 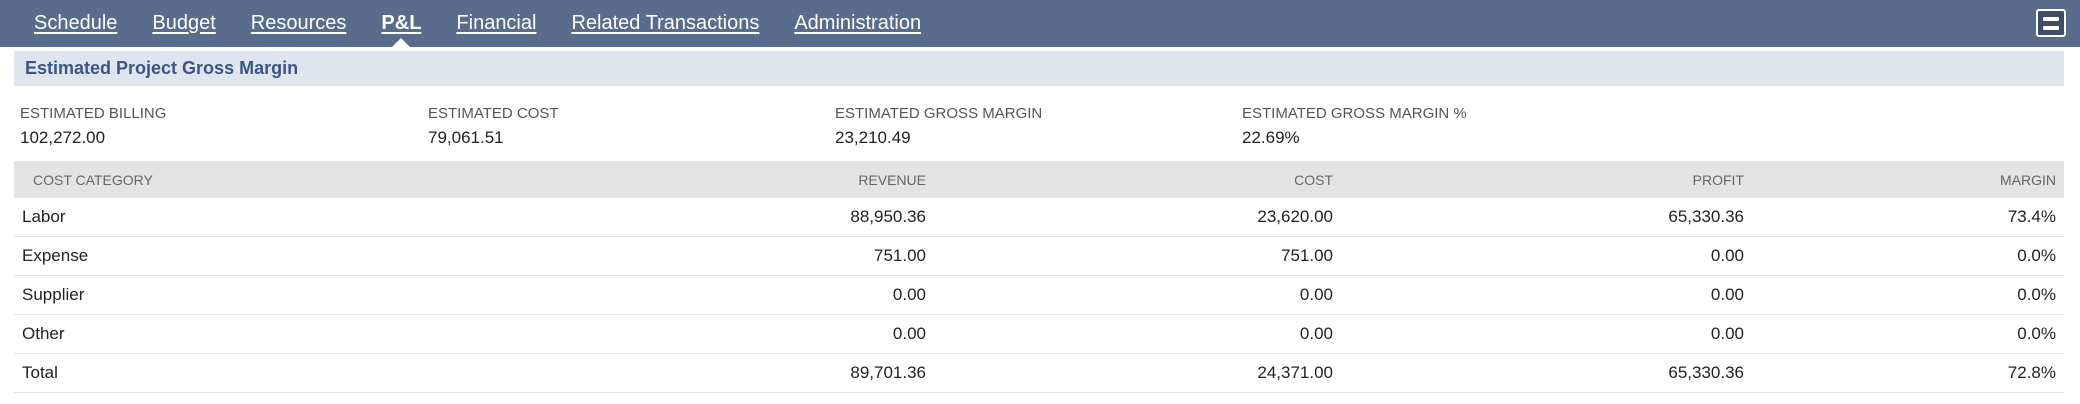 What do you see at coordinates (401, 23) in the screenshot?
I see `tab-pl: P&L` at bounding box center [401, 23].